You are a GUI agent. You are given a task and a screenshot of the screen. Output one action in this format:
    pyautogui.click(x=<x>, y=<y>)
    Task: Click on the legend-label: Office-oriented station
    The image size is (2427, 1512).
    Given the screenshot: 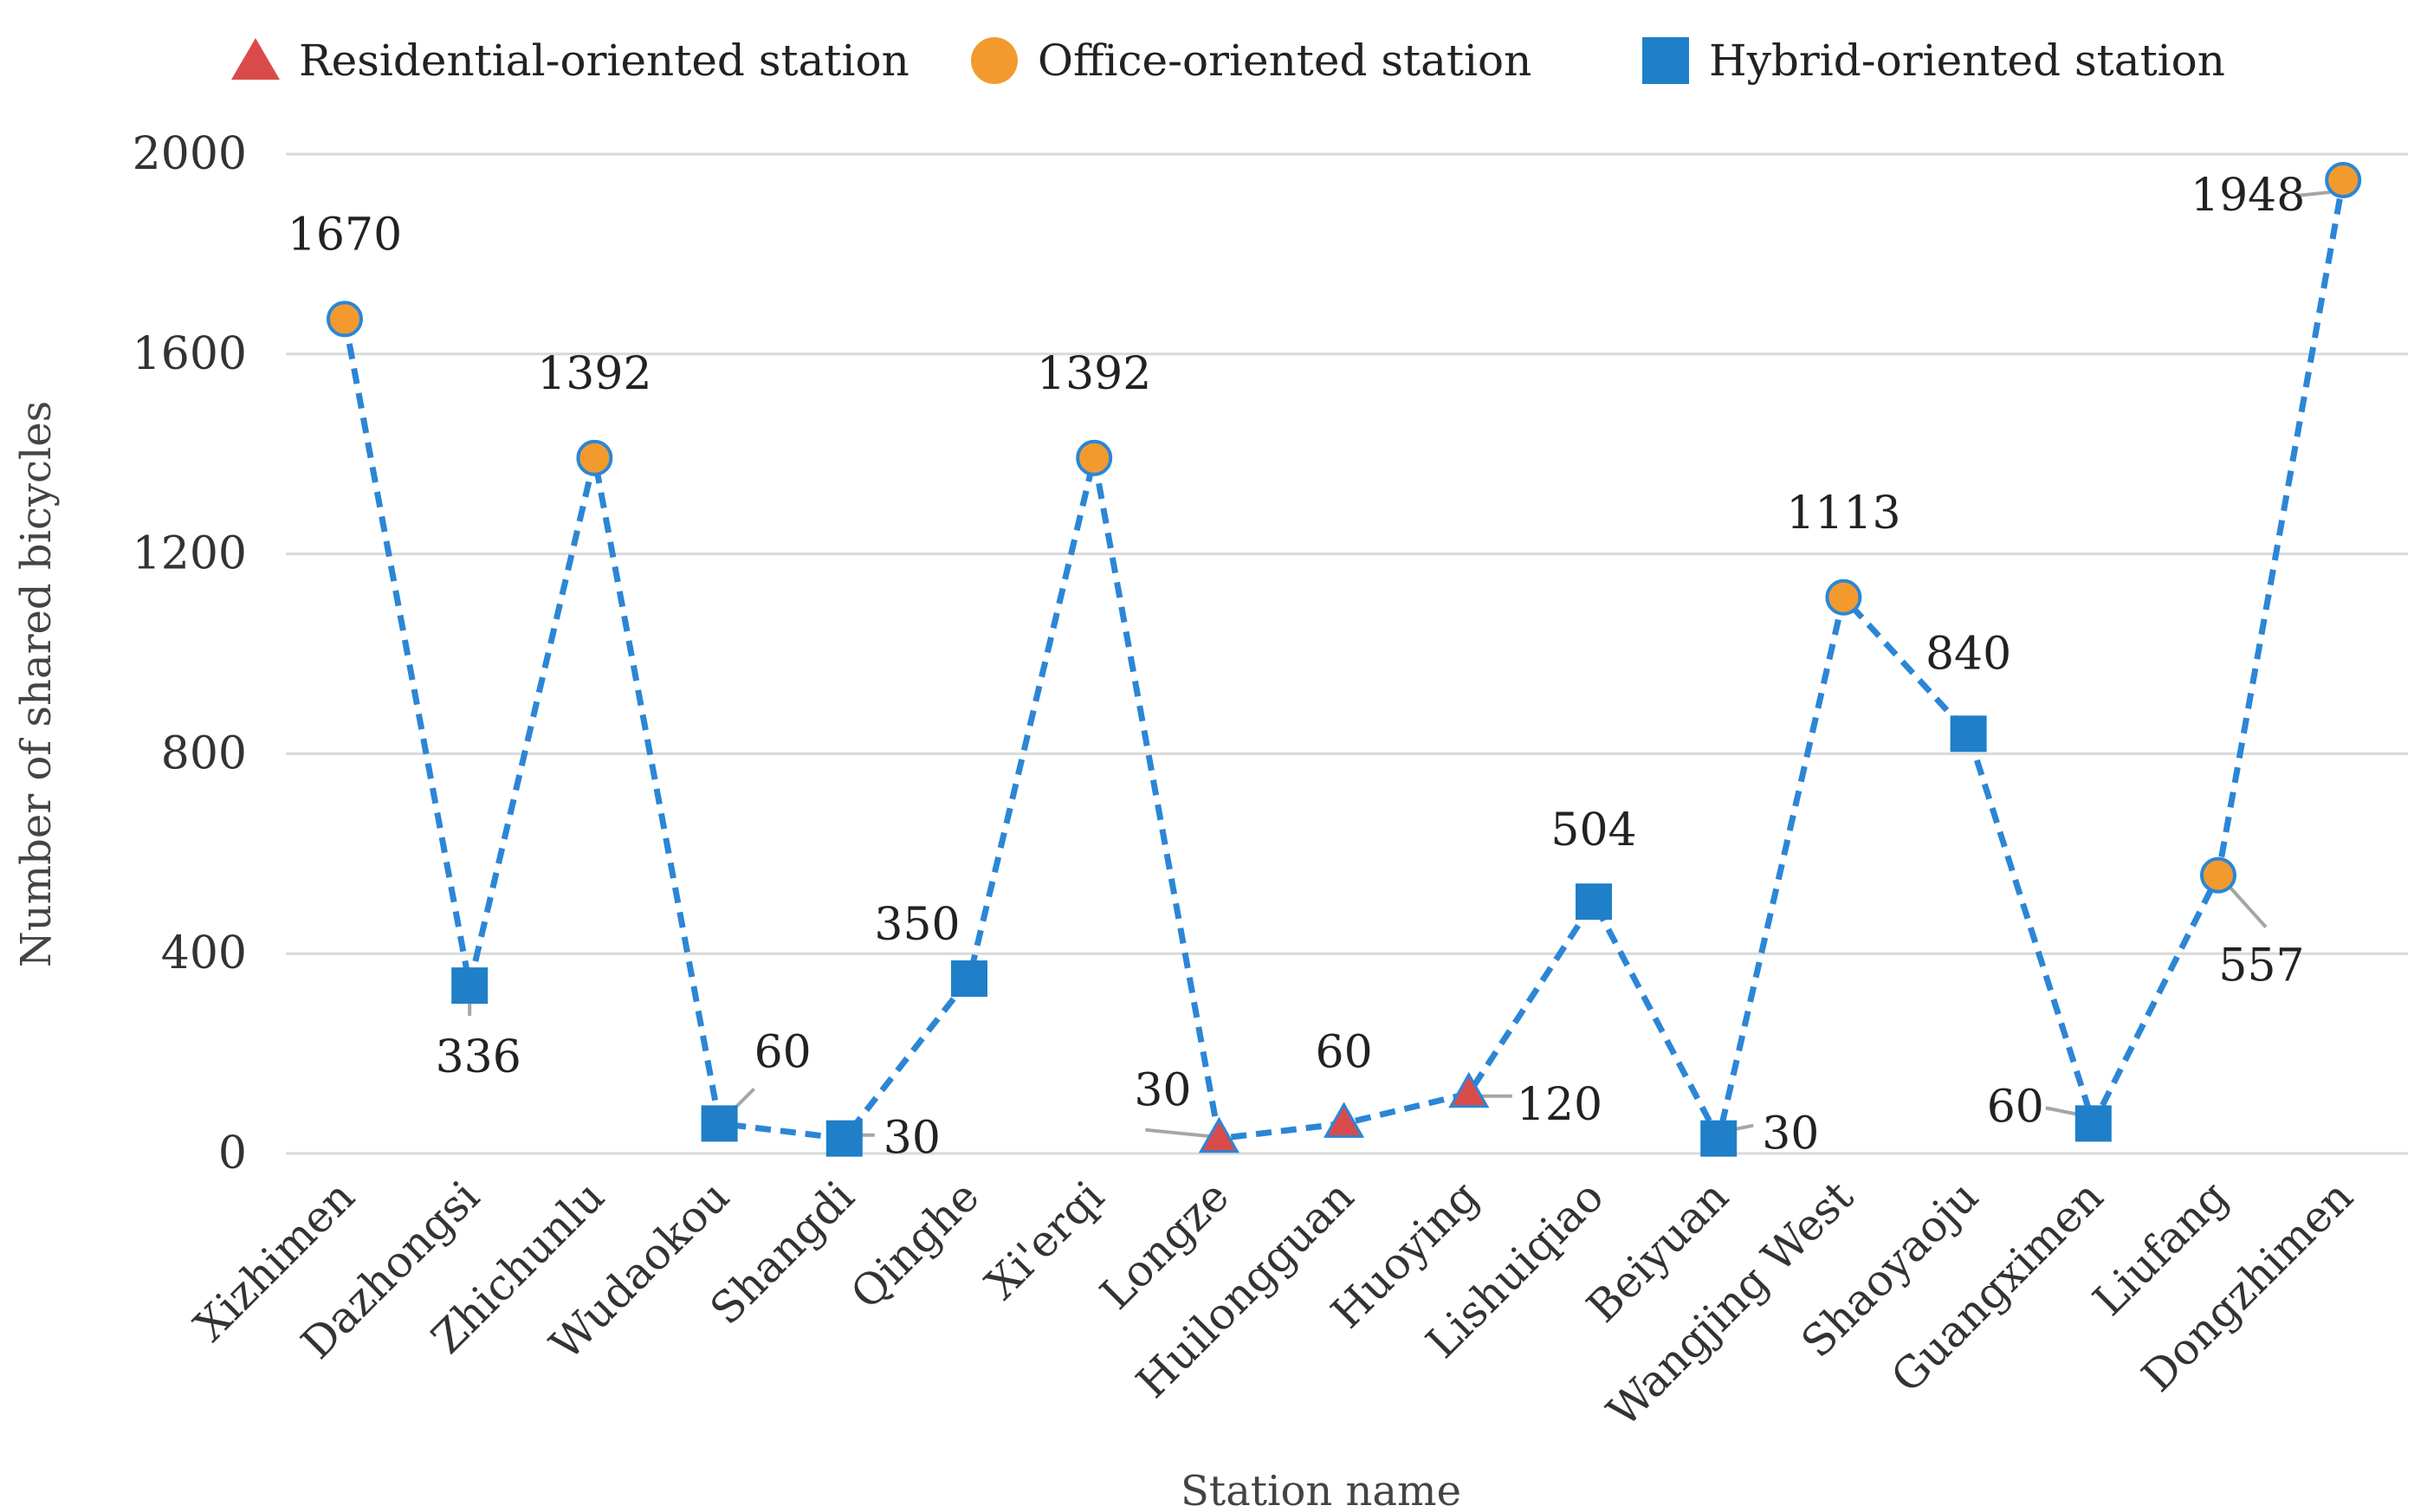 What is the action you would take?
    pyautogui.click(x=1284, y=61)
    